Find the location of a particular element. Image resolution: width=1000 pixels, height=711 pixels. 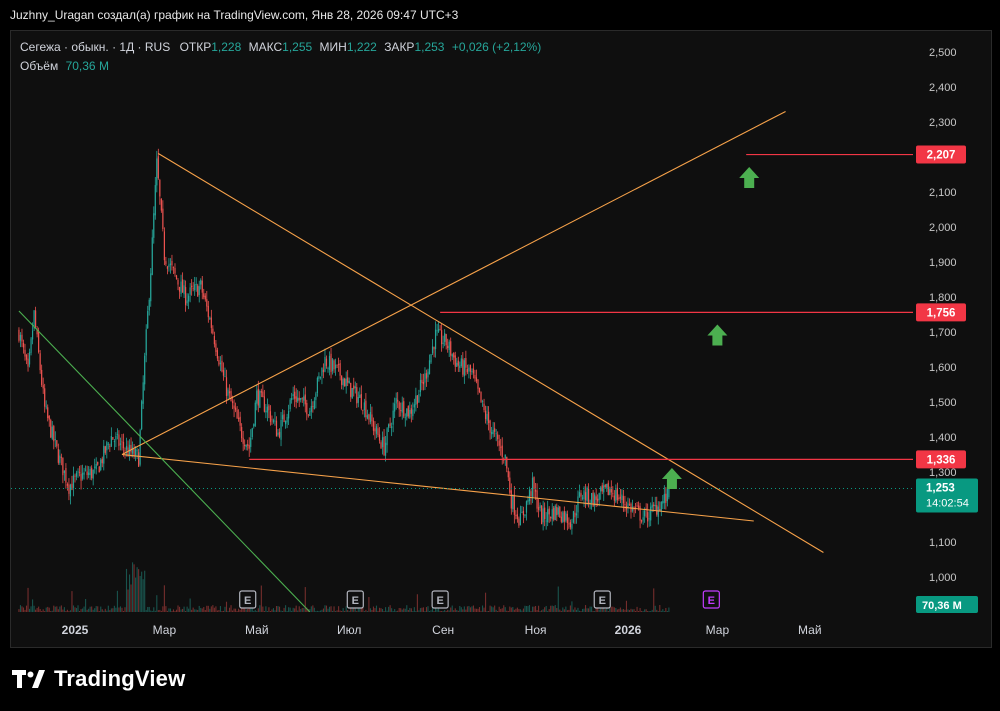

level-price-badge is located at coordinates (941, 154).